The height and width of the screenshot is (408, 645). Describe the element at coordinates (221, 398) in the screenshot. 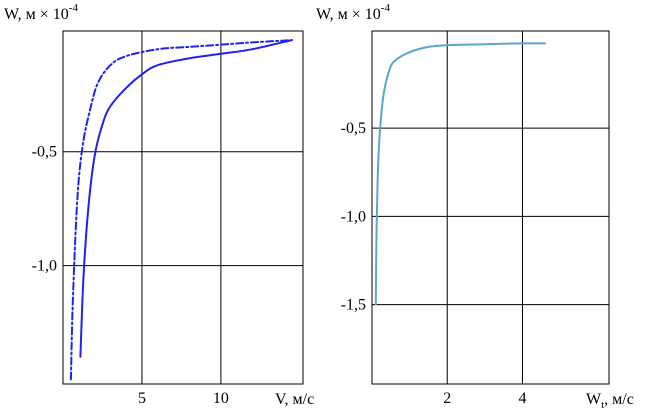

I see `x-tick-label: 10` at that location.